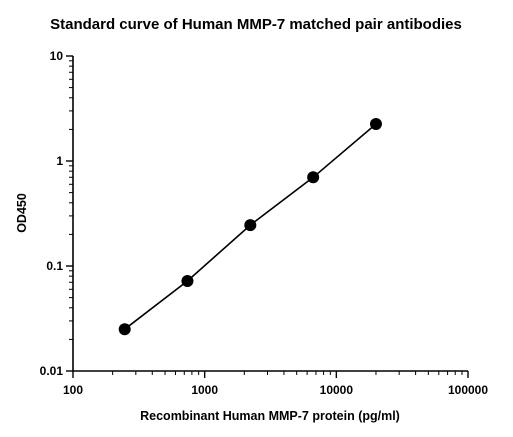 The height and width of the screenshot is (437, 513). What do you see at coordinates (54, 266) in the screenshot?
I see `y-tick-label: 0.1` at bounding box center [54, 266].